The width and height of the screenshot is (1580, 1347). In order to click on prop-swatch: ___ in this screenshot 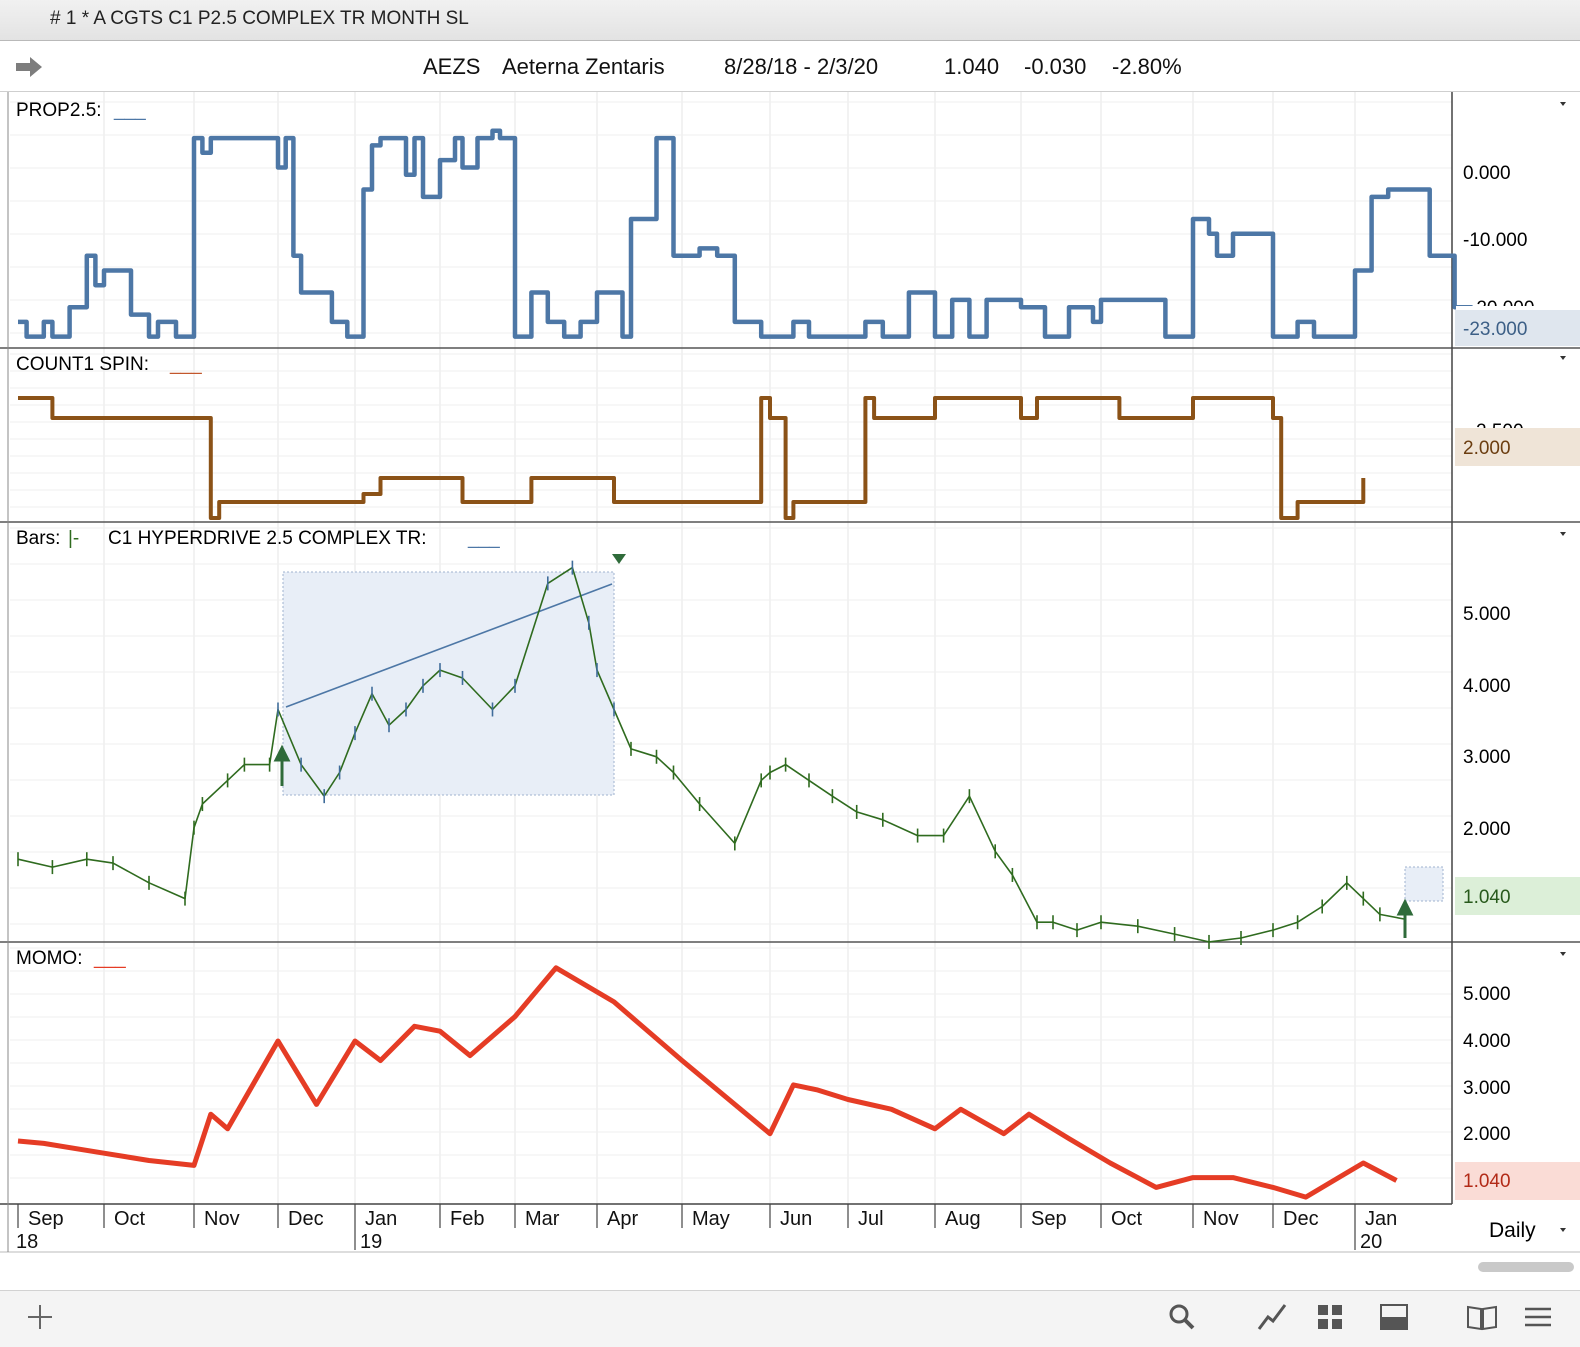, I will do `click(129, 110)`.